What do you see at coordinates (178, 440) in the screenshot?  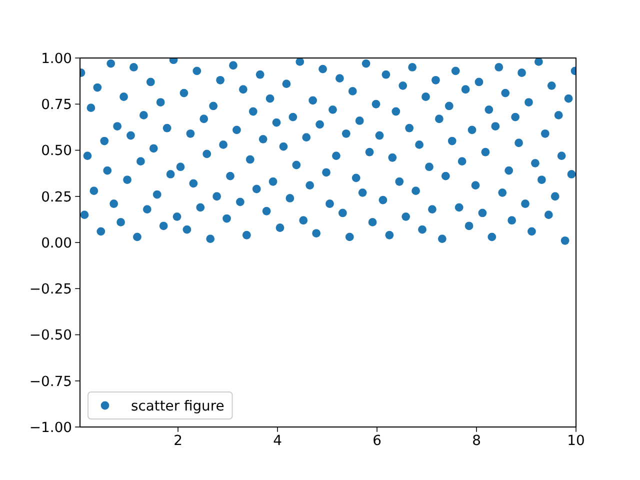 I see `x-tick-label: 2` at bounding box center [178, 440].